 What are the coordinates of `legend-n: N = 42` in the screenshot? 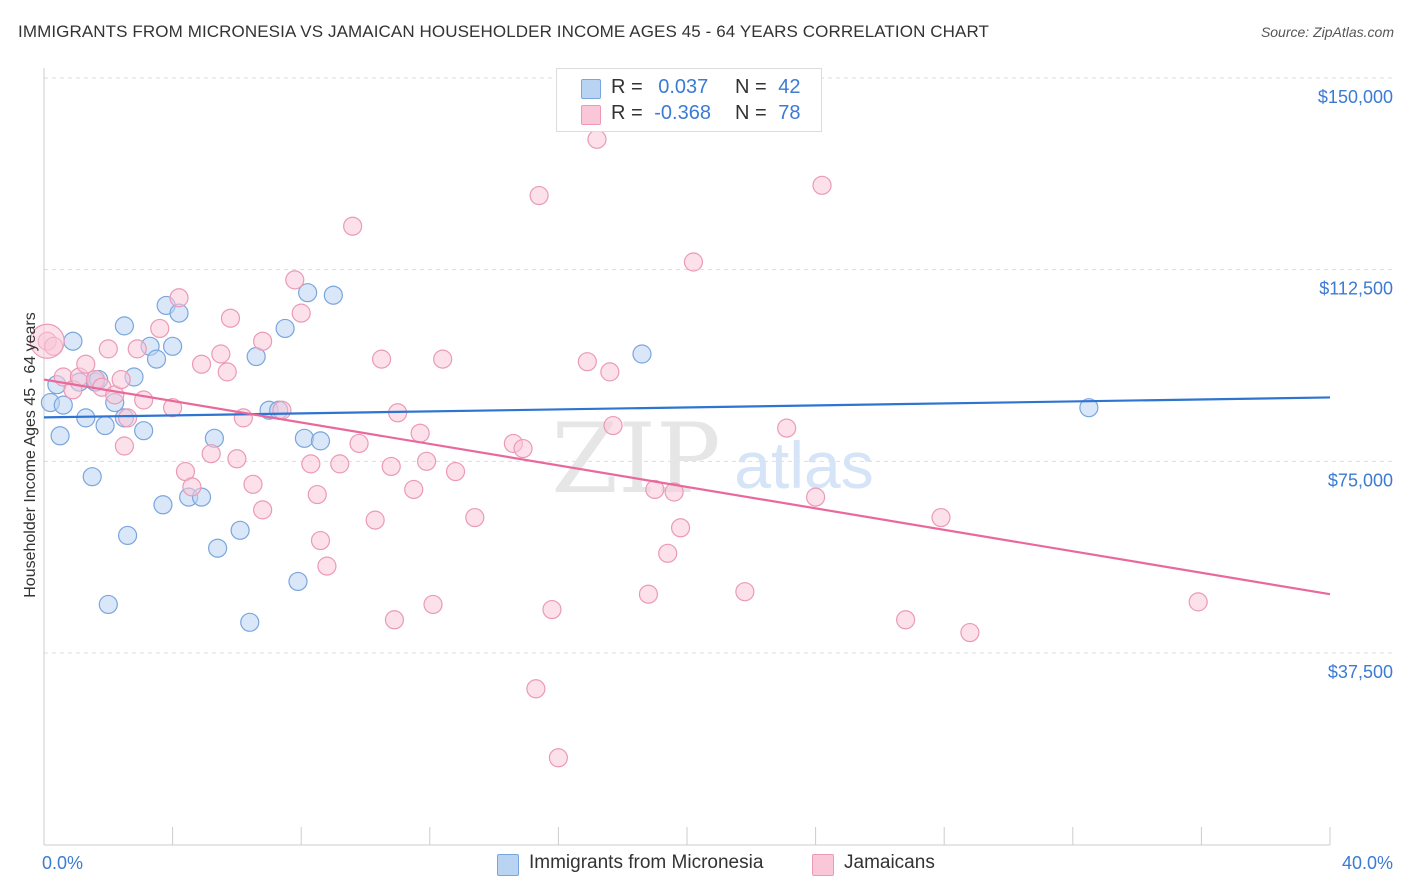 It's located at (768, 87).